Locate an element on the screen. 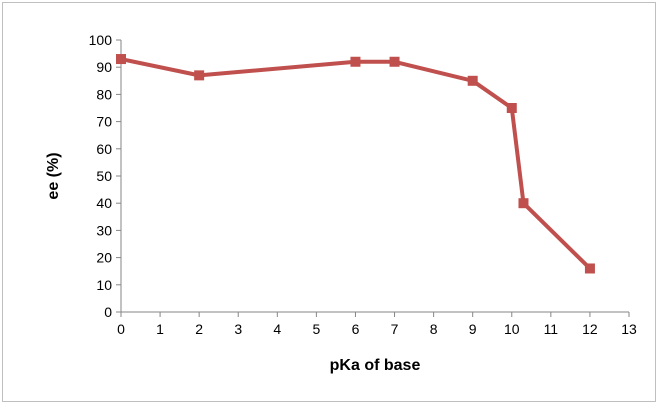 Image resolution: width=659 pixels, height=405 pixels. x-tick-label: 5 is located at coordinates (316, 329).